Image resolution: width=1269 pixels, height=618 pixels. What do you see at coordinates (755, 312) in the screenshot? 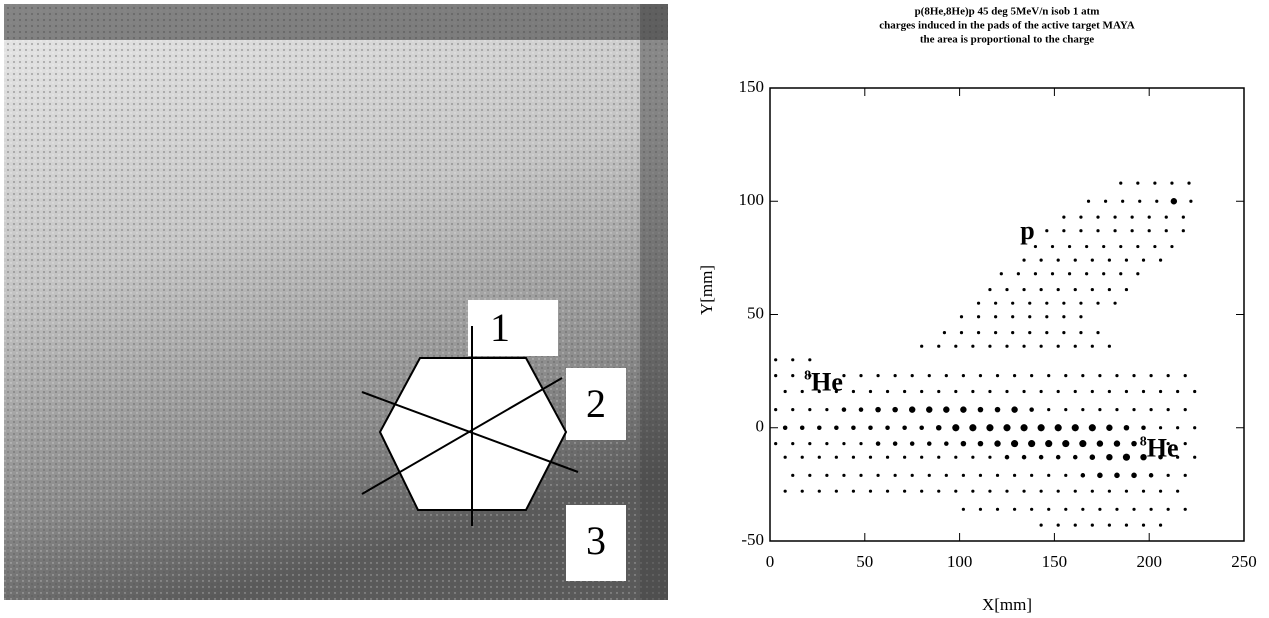
I see `y-tick-label: 50` at bounding box center [755, 312].